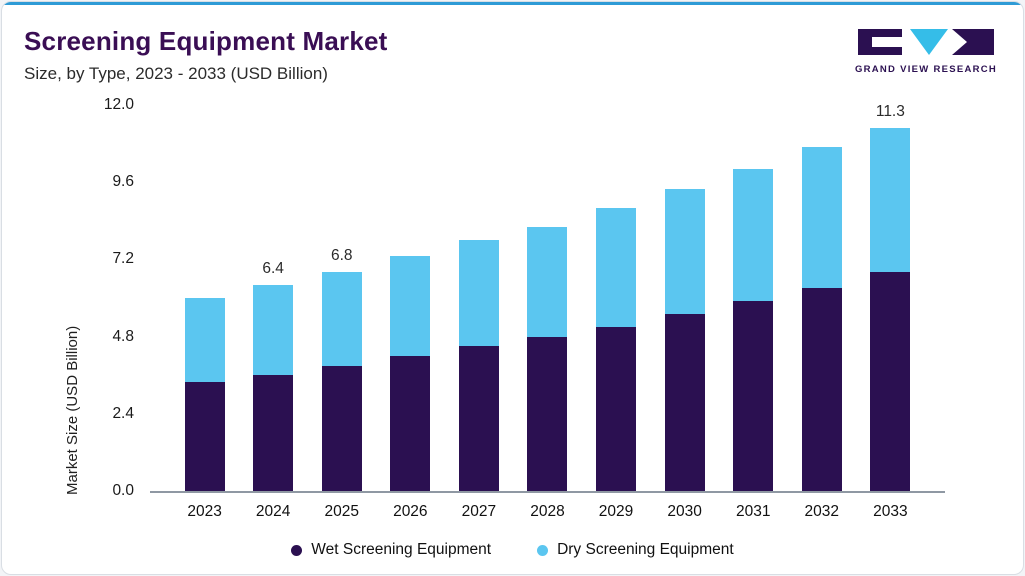 This screenshot has width=1025, height=576. Describe the element at coordinates (684, 511) in the screenshot. I see `x-tick-label: 2030` at that location.